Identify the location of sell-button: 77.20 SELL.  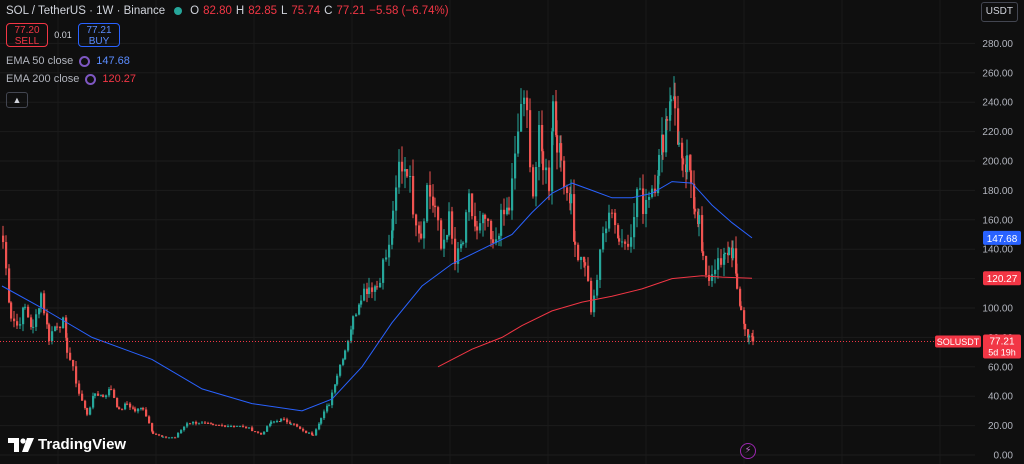
(27, 35).